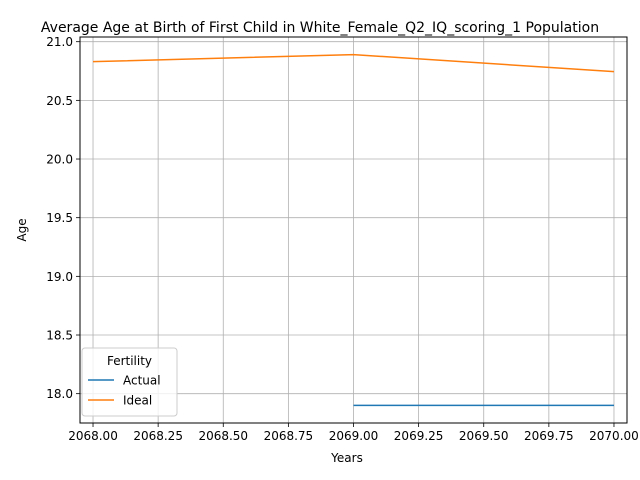 The image size is (640, 480). I want to click on legend: Fertility Actual Ideal, so click(129, 382).